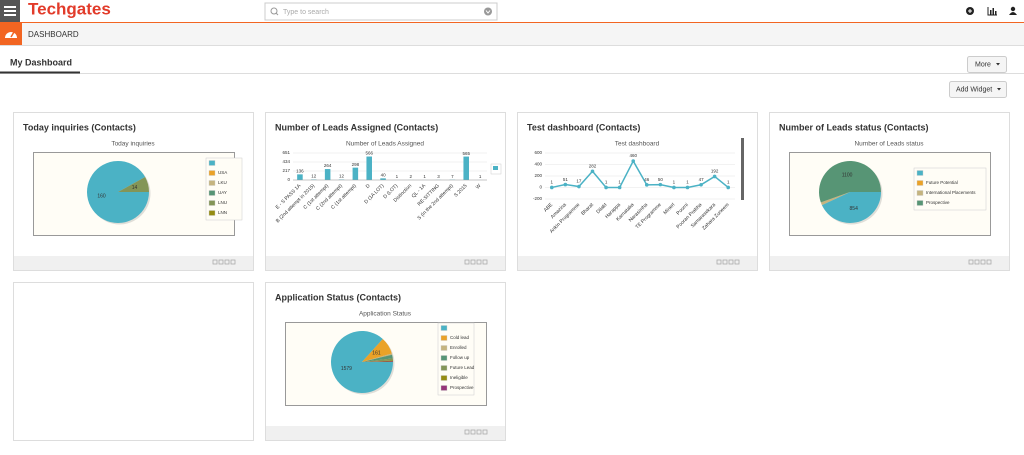 The height and width of the screenshot is (455, 1024). I want to click on bar-label: 264, so click(328, 165).